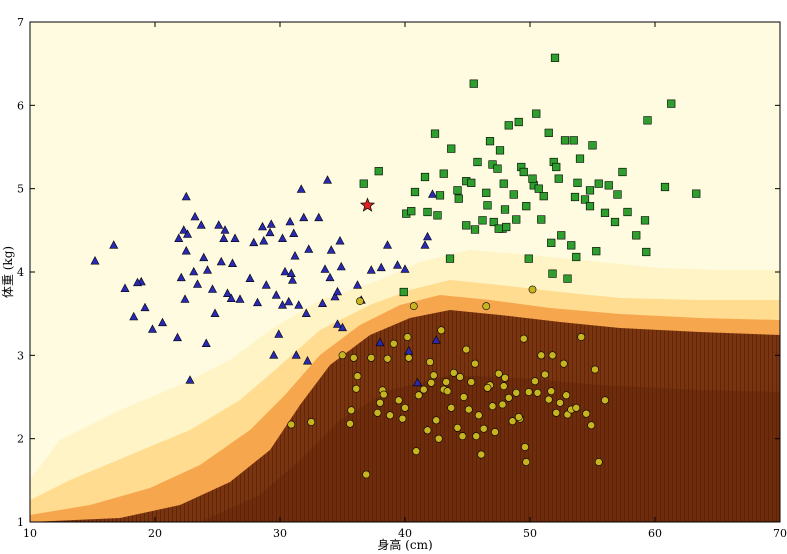  What do you see at coordinates (8, 272) in the screenshot?
I see `y-axis-label: 体重 (kg)` at bounding box center [8, 272].